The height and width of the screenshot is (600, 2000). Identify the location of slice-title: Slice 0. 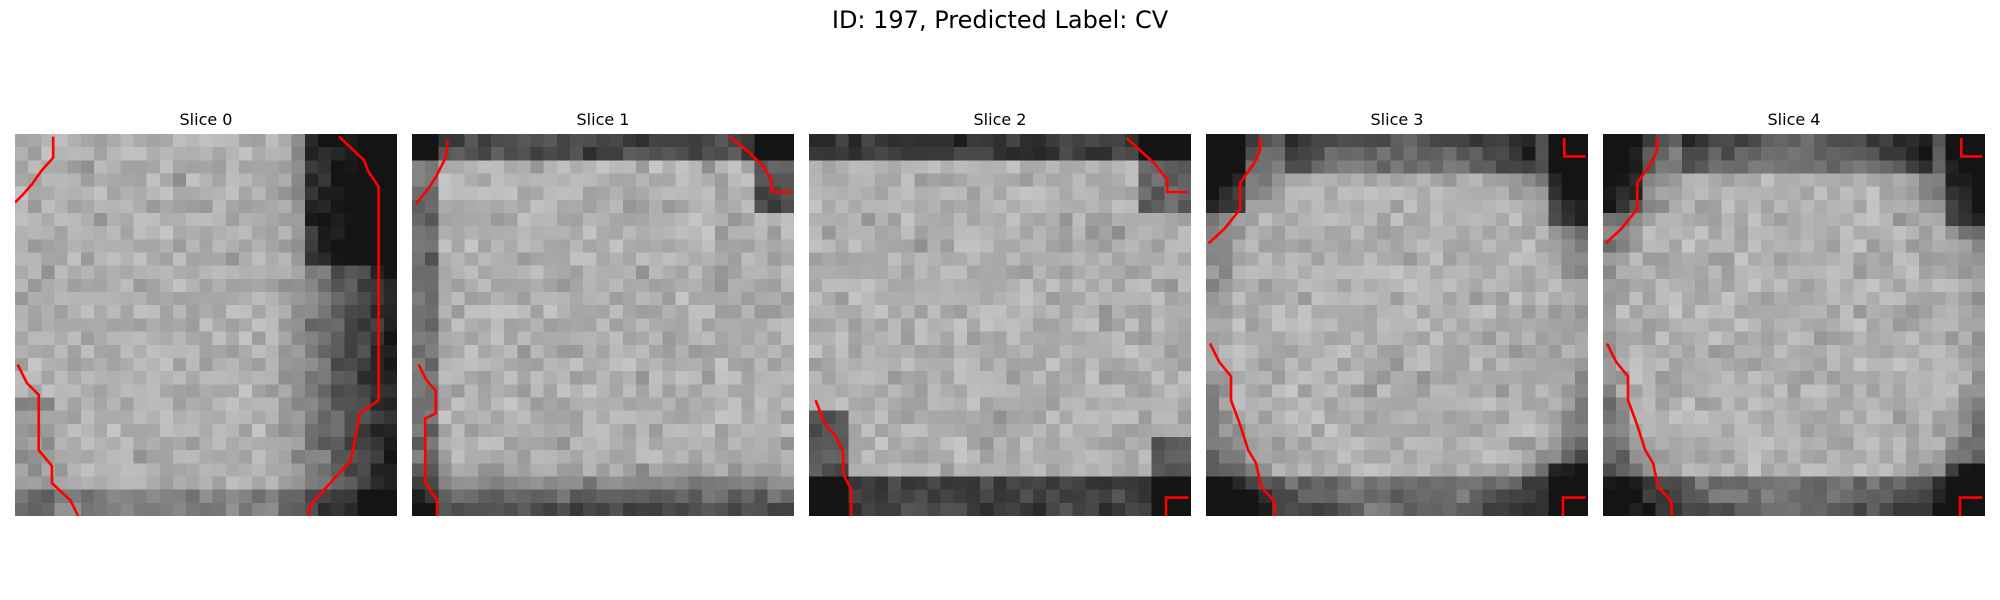
(206, 119).